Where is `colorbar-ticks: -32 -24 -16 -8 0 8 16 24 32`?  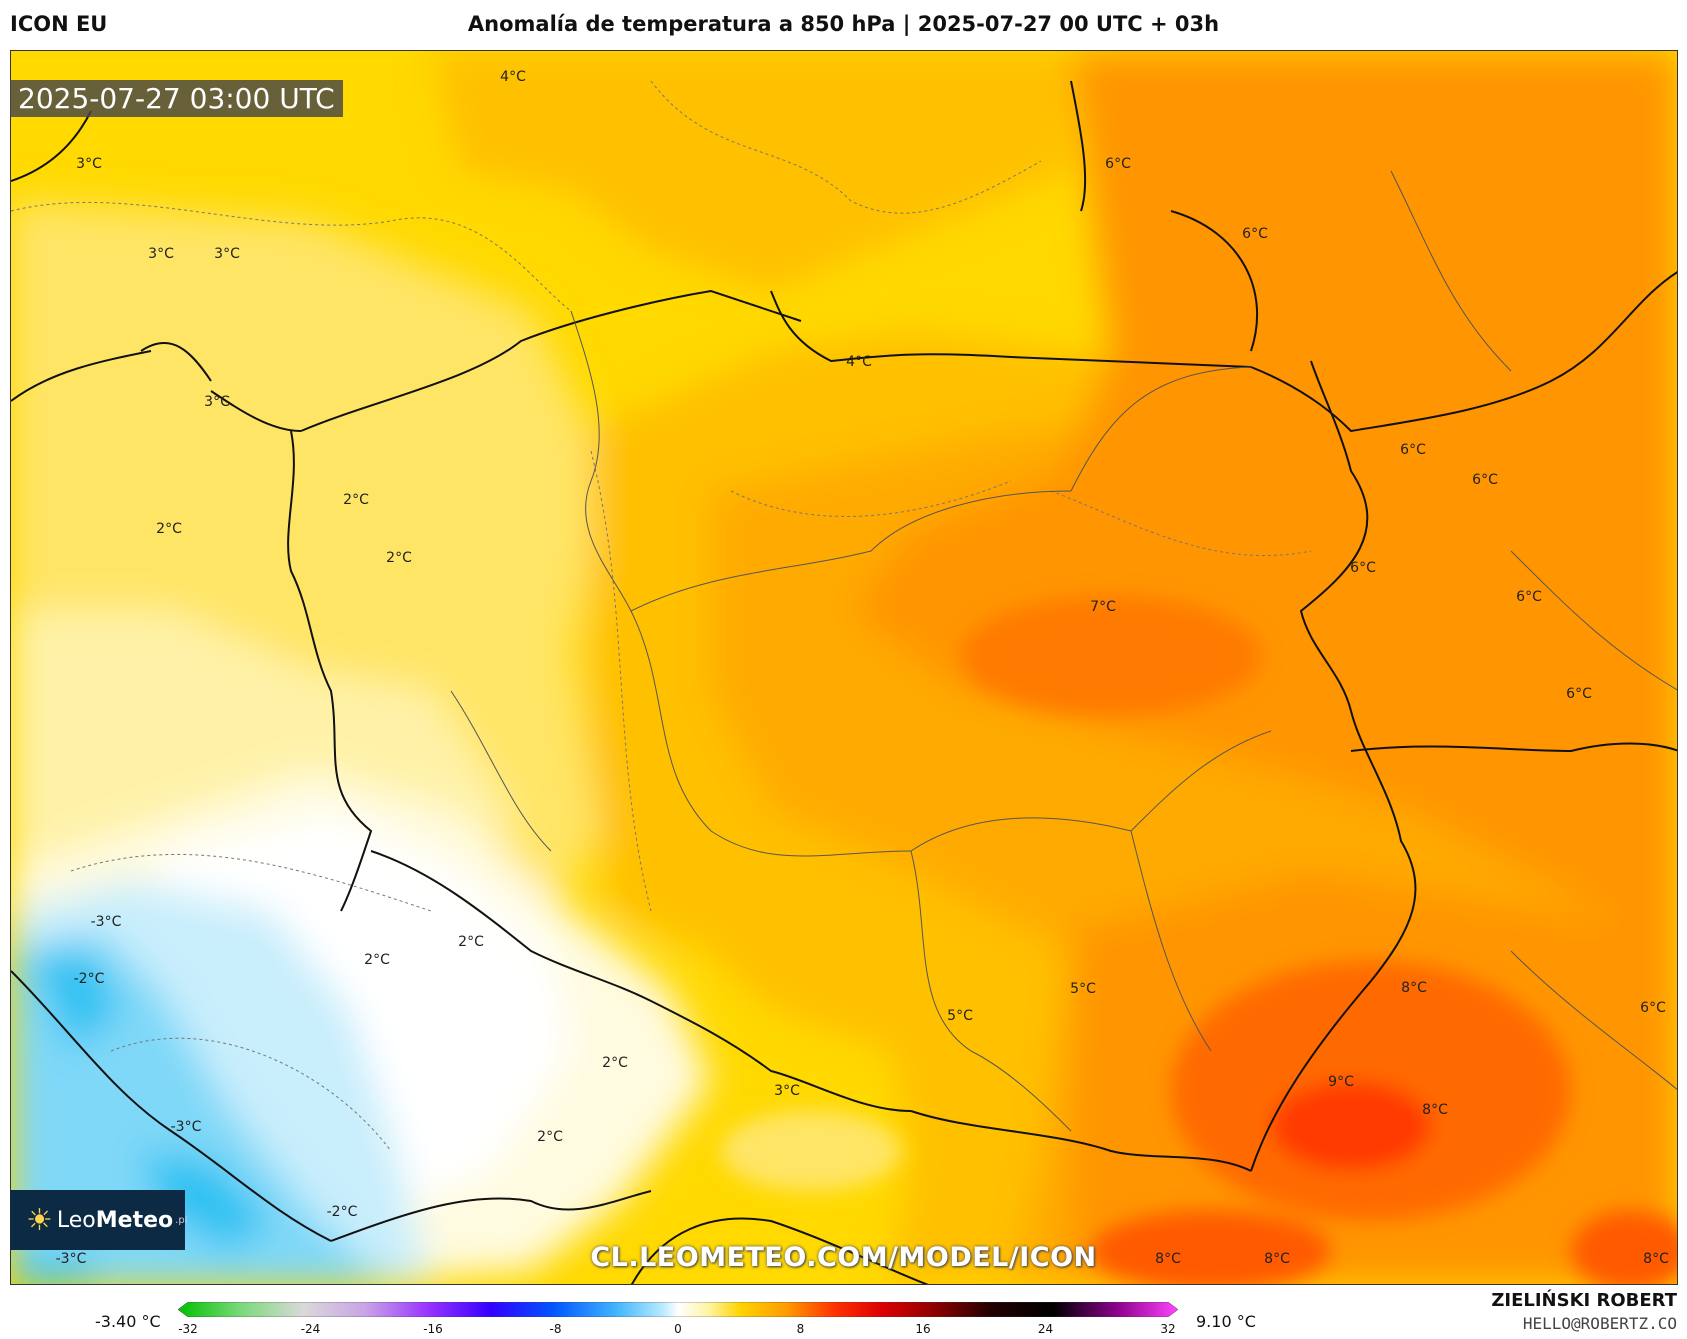 colorbar-ticks: -32 -24 -16 -8 0 8 16 24 32 is located at coordinates (678, 1330).